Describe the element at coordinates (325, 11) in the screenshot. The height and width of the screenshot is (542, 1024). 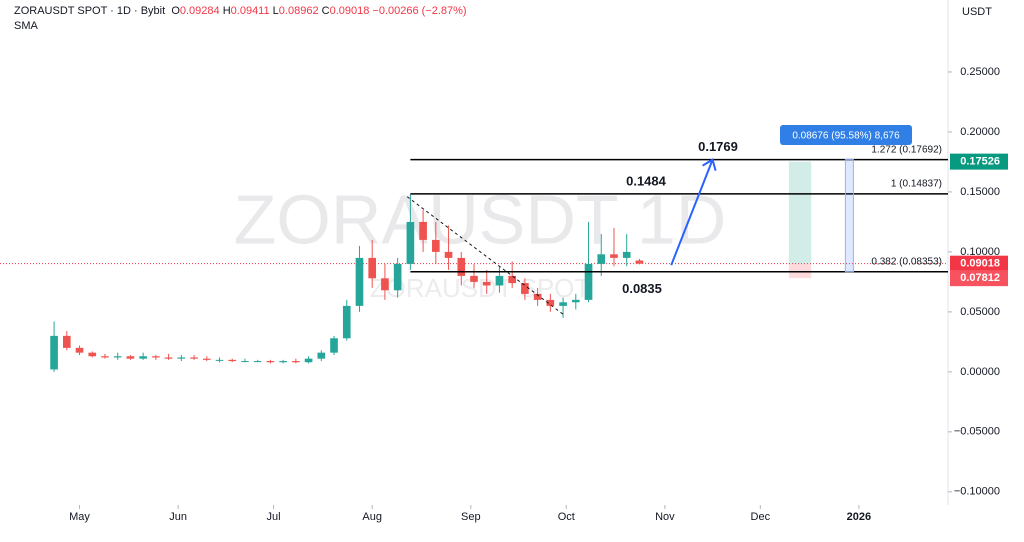
I see `c-label: C` at that location.